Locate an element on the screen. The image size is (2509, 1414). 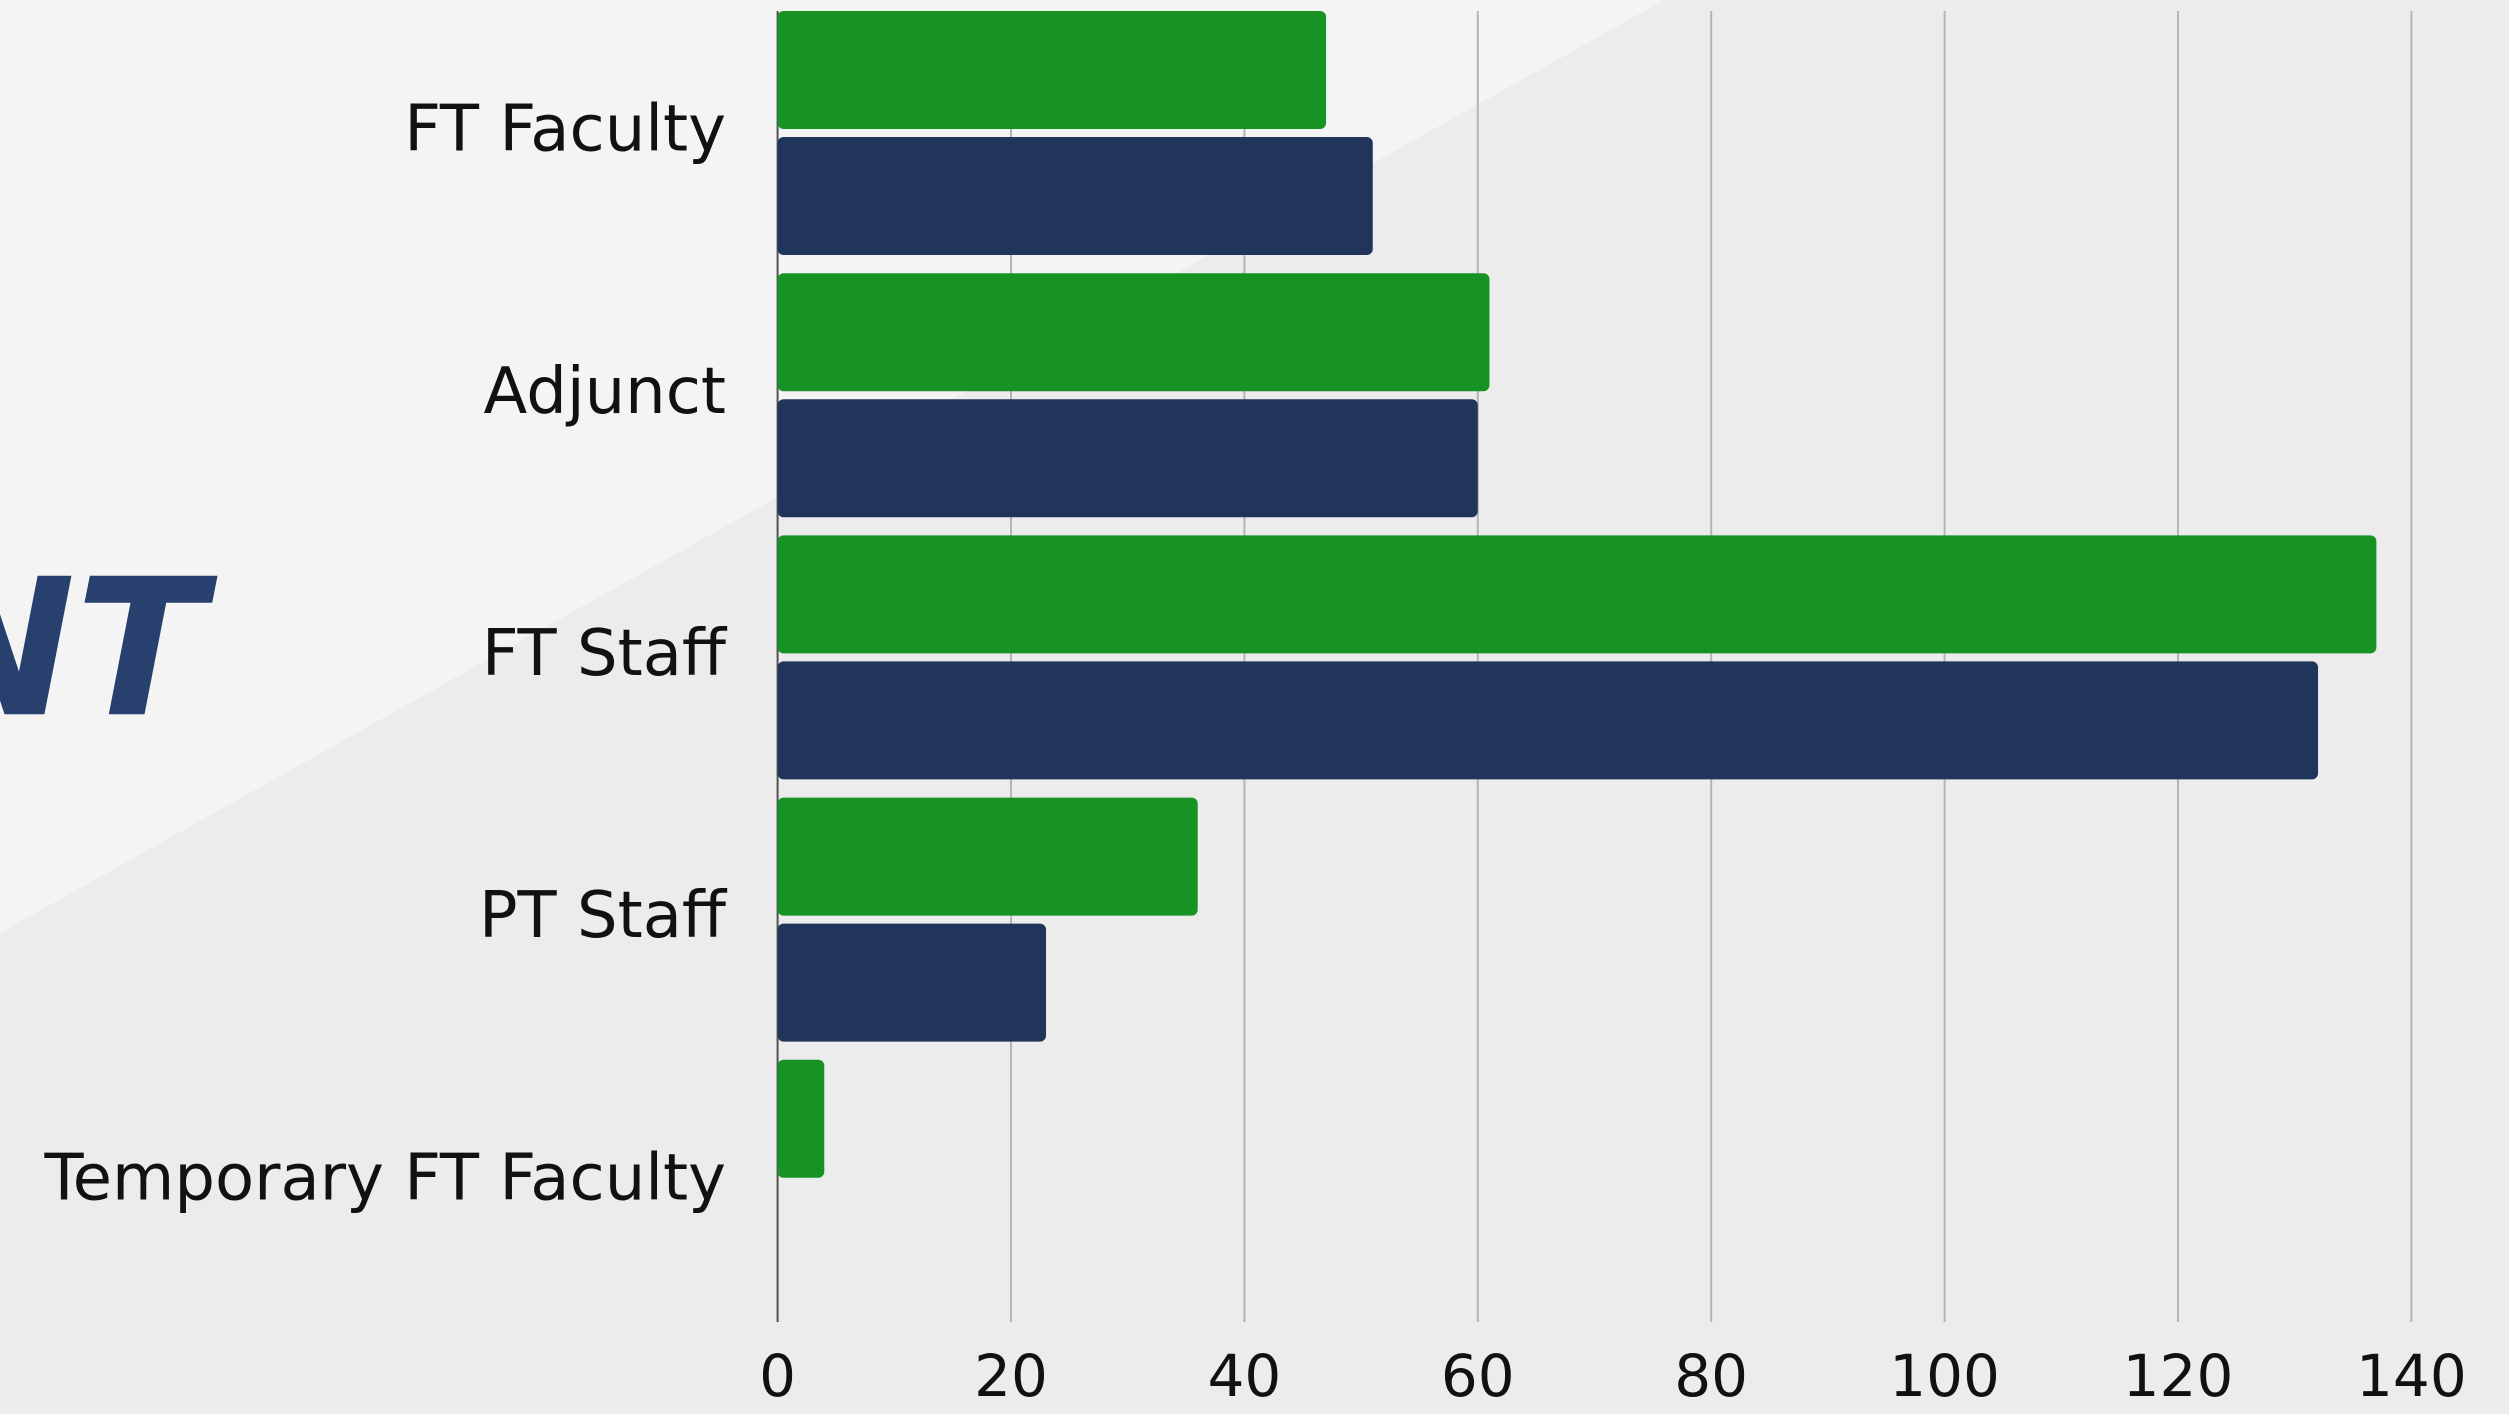
y-tick-label: FT Faculty is located at coordinates (565, 130).